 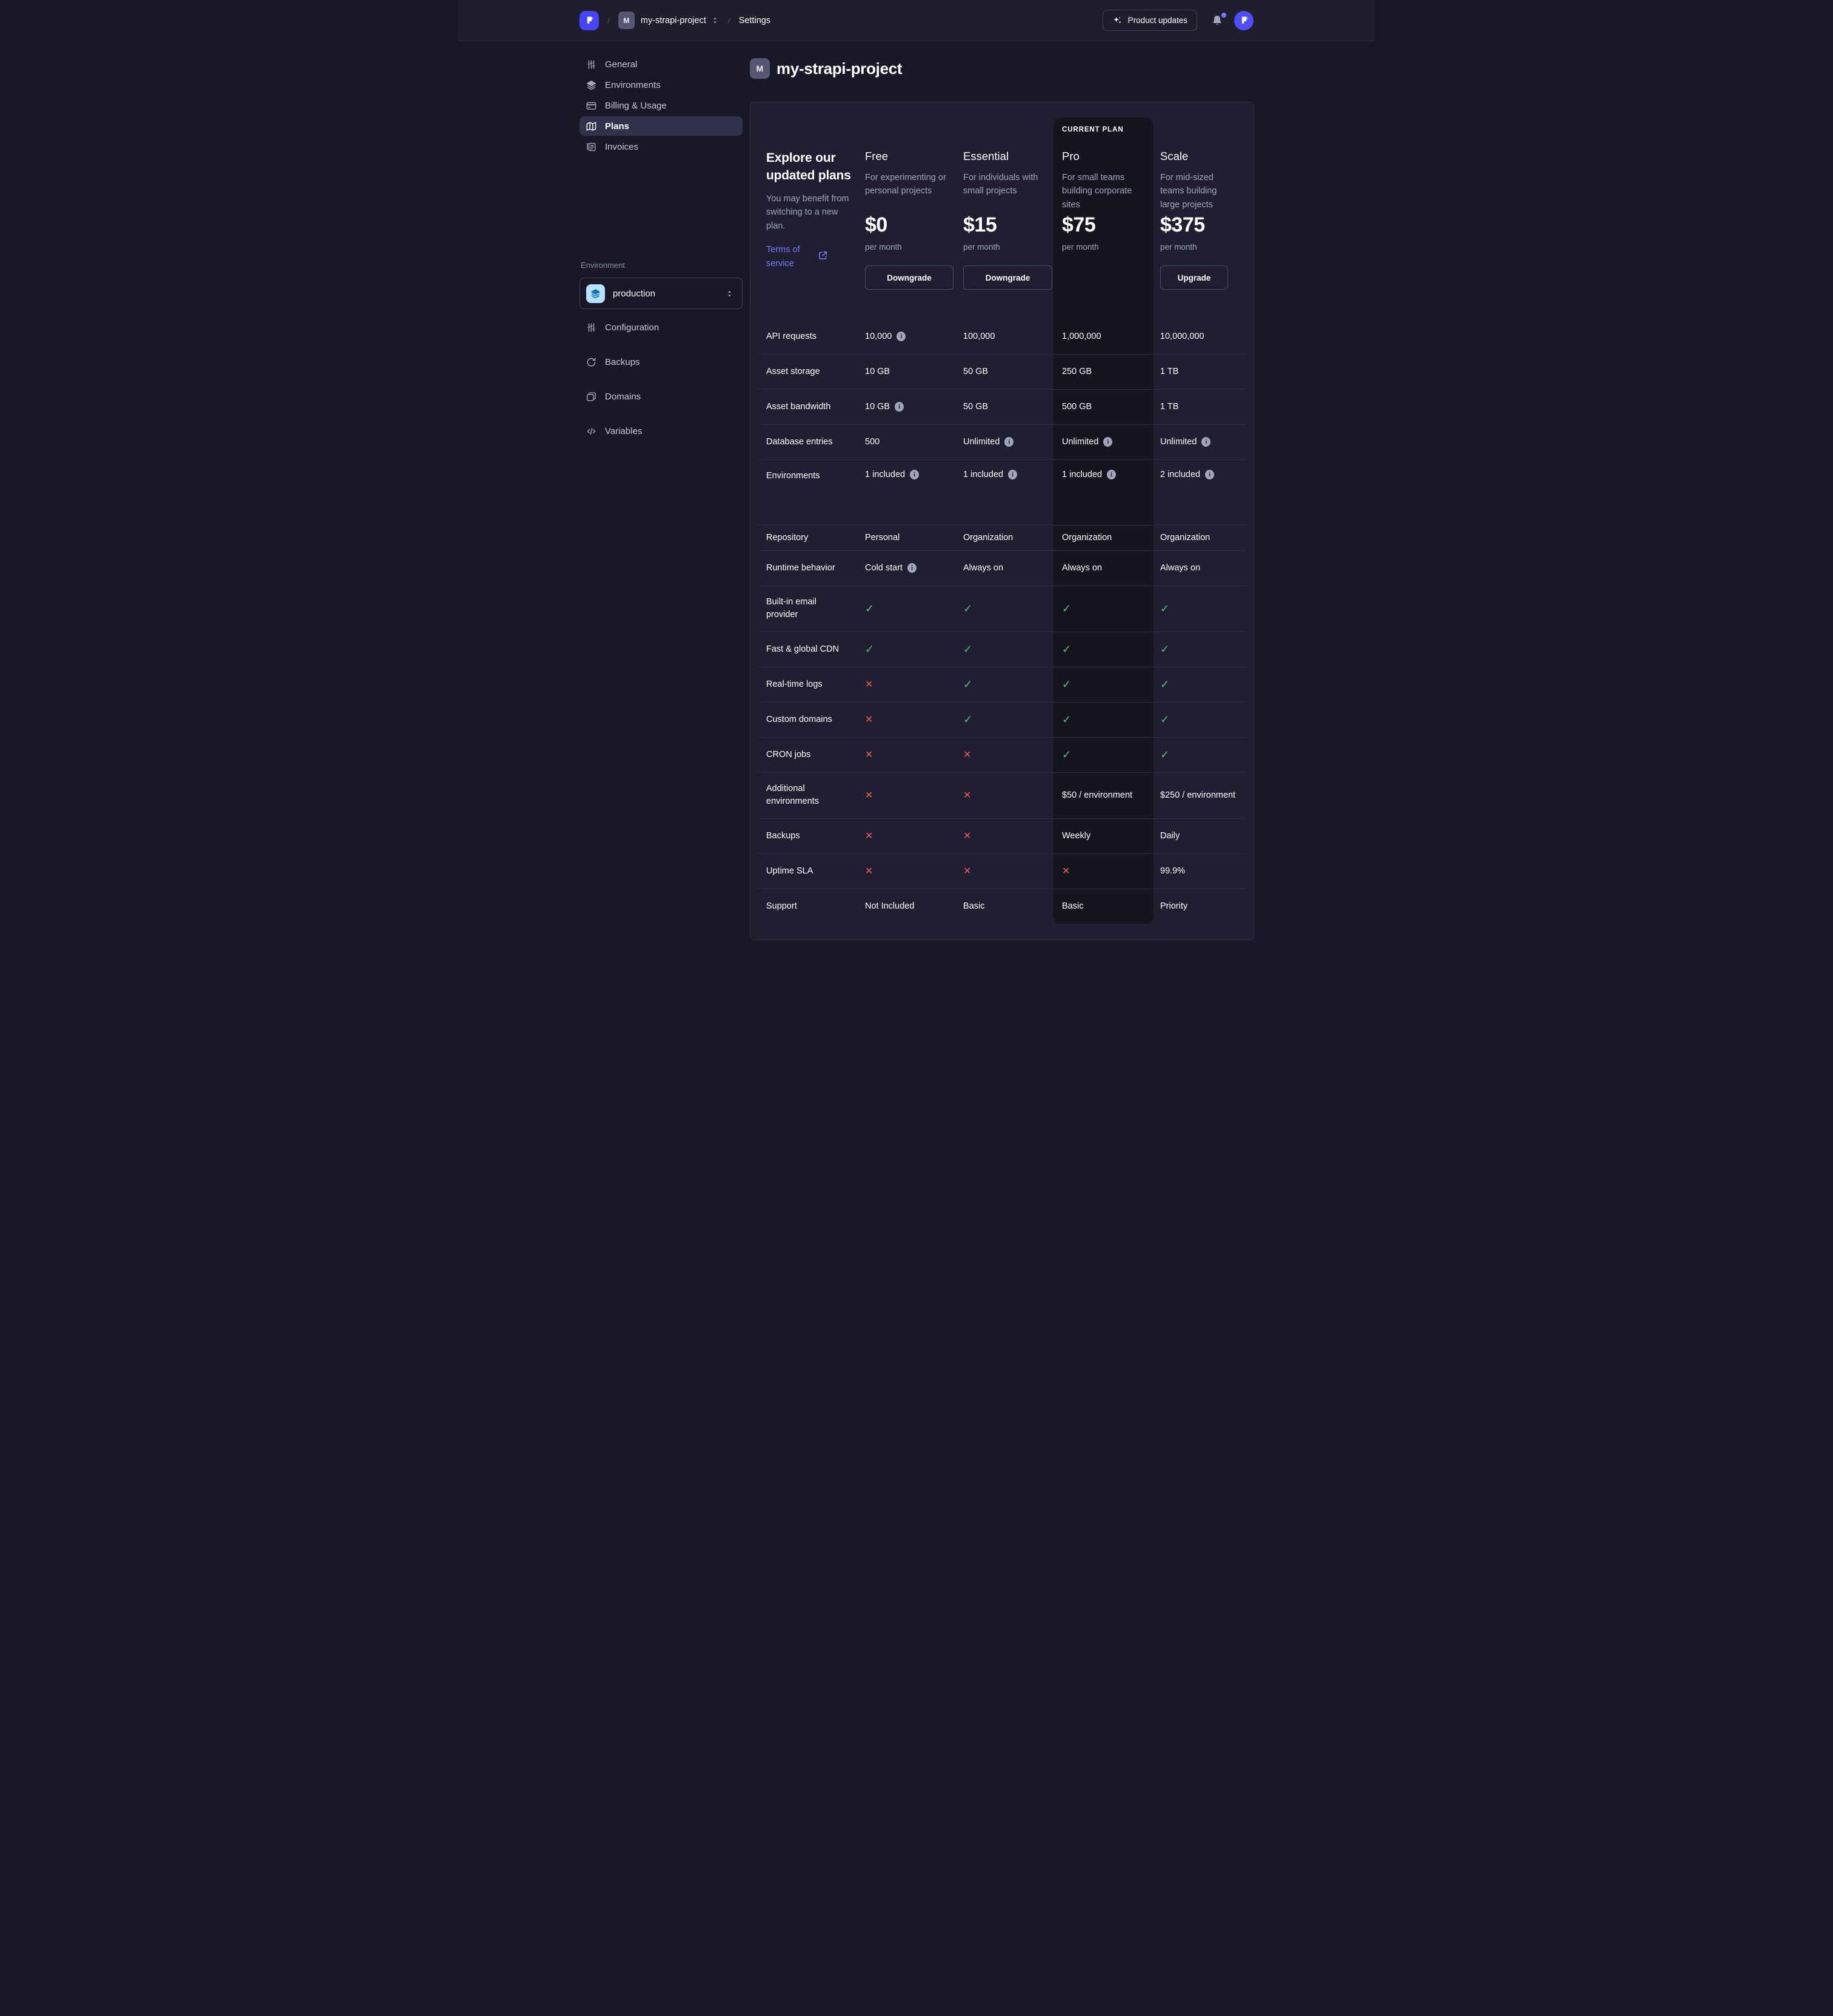 What do you see at coordinates (1012, 336) in the screenshot?
I see `feature-value: 100,000` at bounding box center [1012, 336].